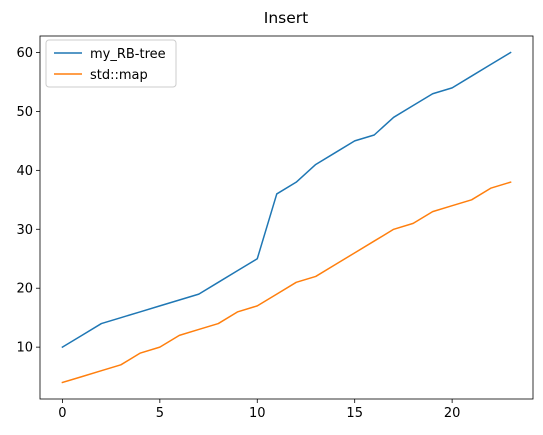 The width and height of the screenshot is (543, 435). What do you see at coordinates (257, 413) in the screenshot?
I see `x-tick-label: 10` at bounding box center [257, 413].